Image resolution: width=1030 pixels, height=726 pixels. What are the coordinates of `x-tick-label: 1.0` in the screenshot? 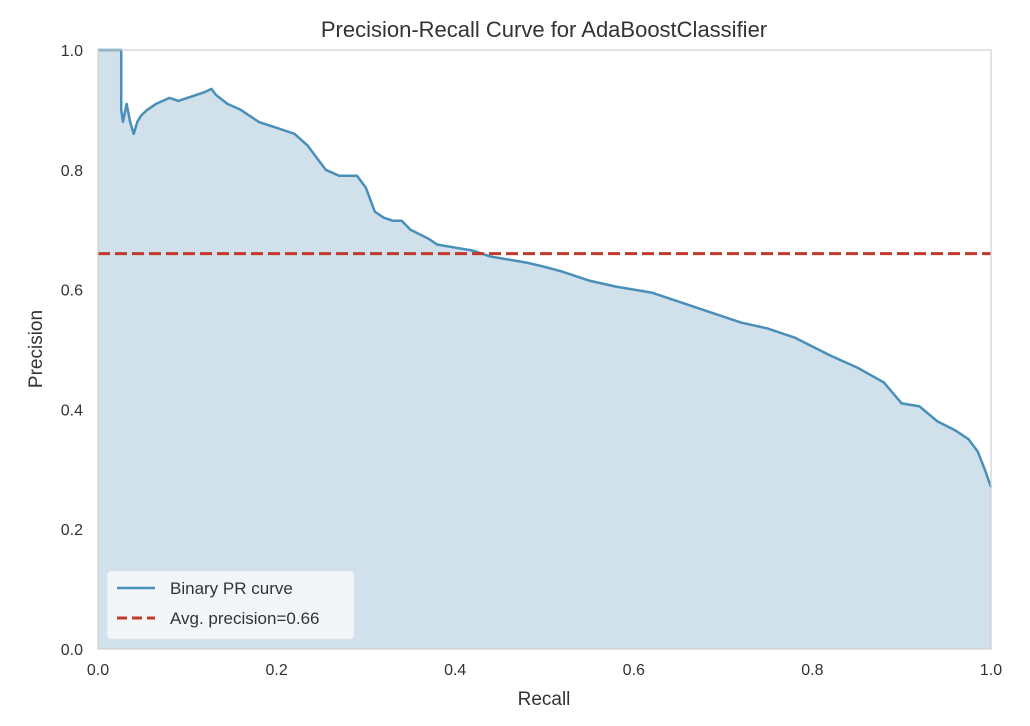 It's located at (991, 670).